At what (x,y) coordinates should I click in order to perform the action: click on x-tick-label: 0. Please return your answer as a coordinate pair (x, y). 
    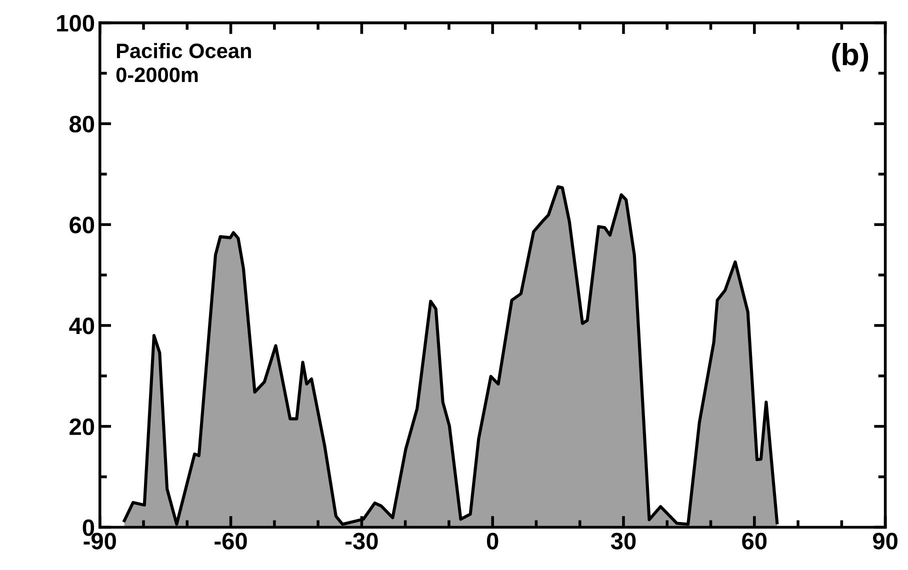
    Looking at the image, I should click on (492, 541).